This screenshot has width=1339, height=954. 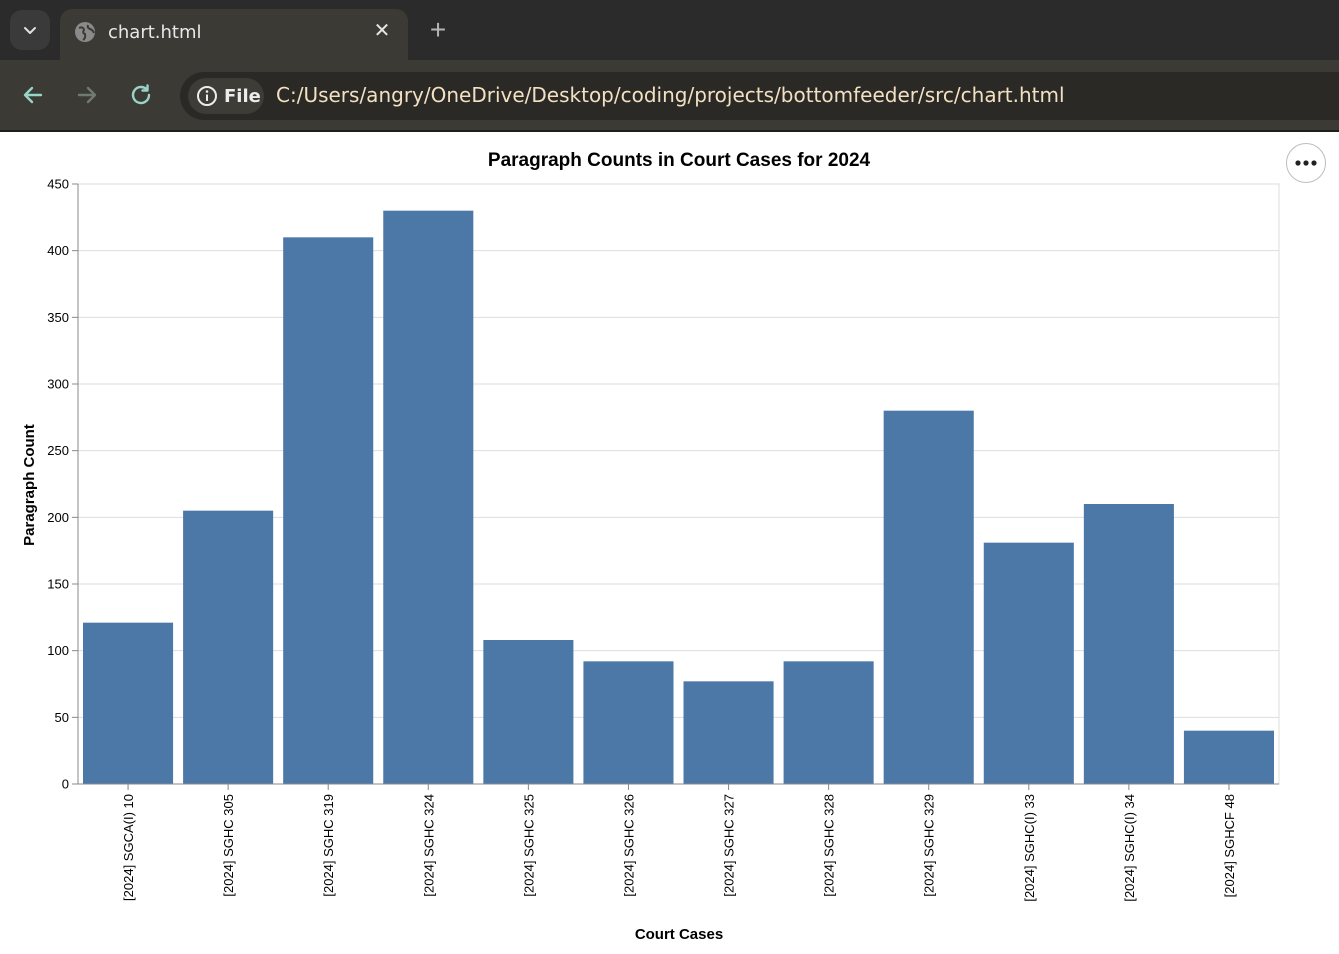 I want to click on x-tick-label: [2024] SGHC 326, so click(x=628, y=845).